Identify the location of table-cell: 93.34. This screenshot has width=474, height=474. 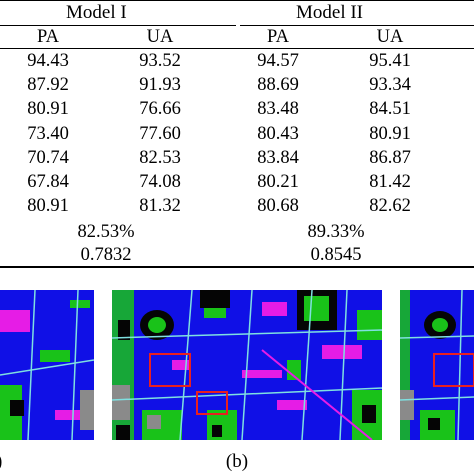
(390, 85).